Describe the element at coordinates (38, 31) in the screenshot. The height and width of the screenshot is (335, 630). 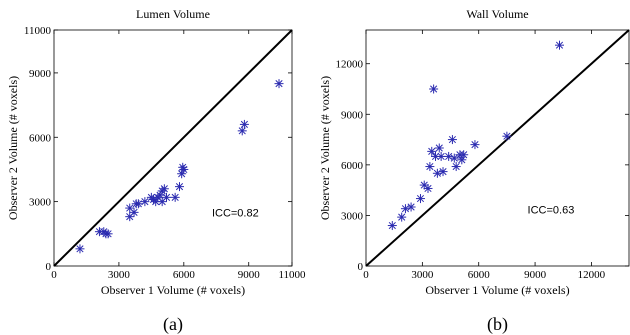
I see `y-tick-label: 11000` at that location.